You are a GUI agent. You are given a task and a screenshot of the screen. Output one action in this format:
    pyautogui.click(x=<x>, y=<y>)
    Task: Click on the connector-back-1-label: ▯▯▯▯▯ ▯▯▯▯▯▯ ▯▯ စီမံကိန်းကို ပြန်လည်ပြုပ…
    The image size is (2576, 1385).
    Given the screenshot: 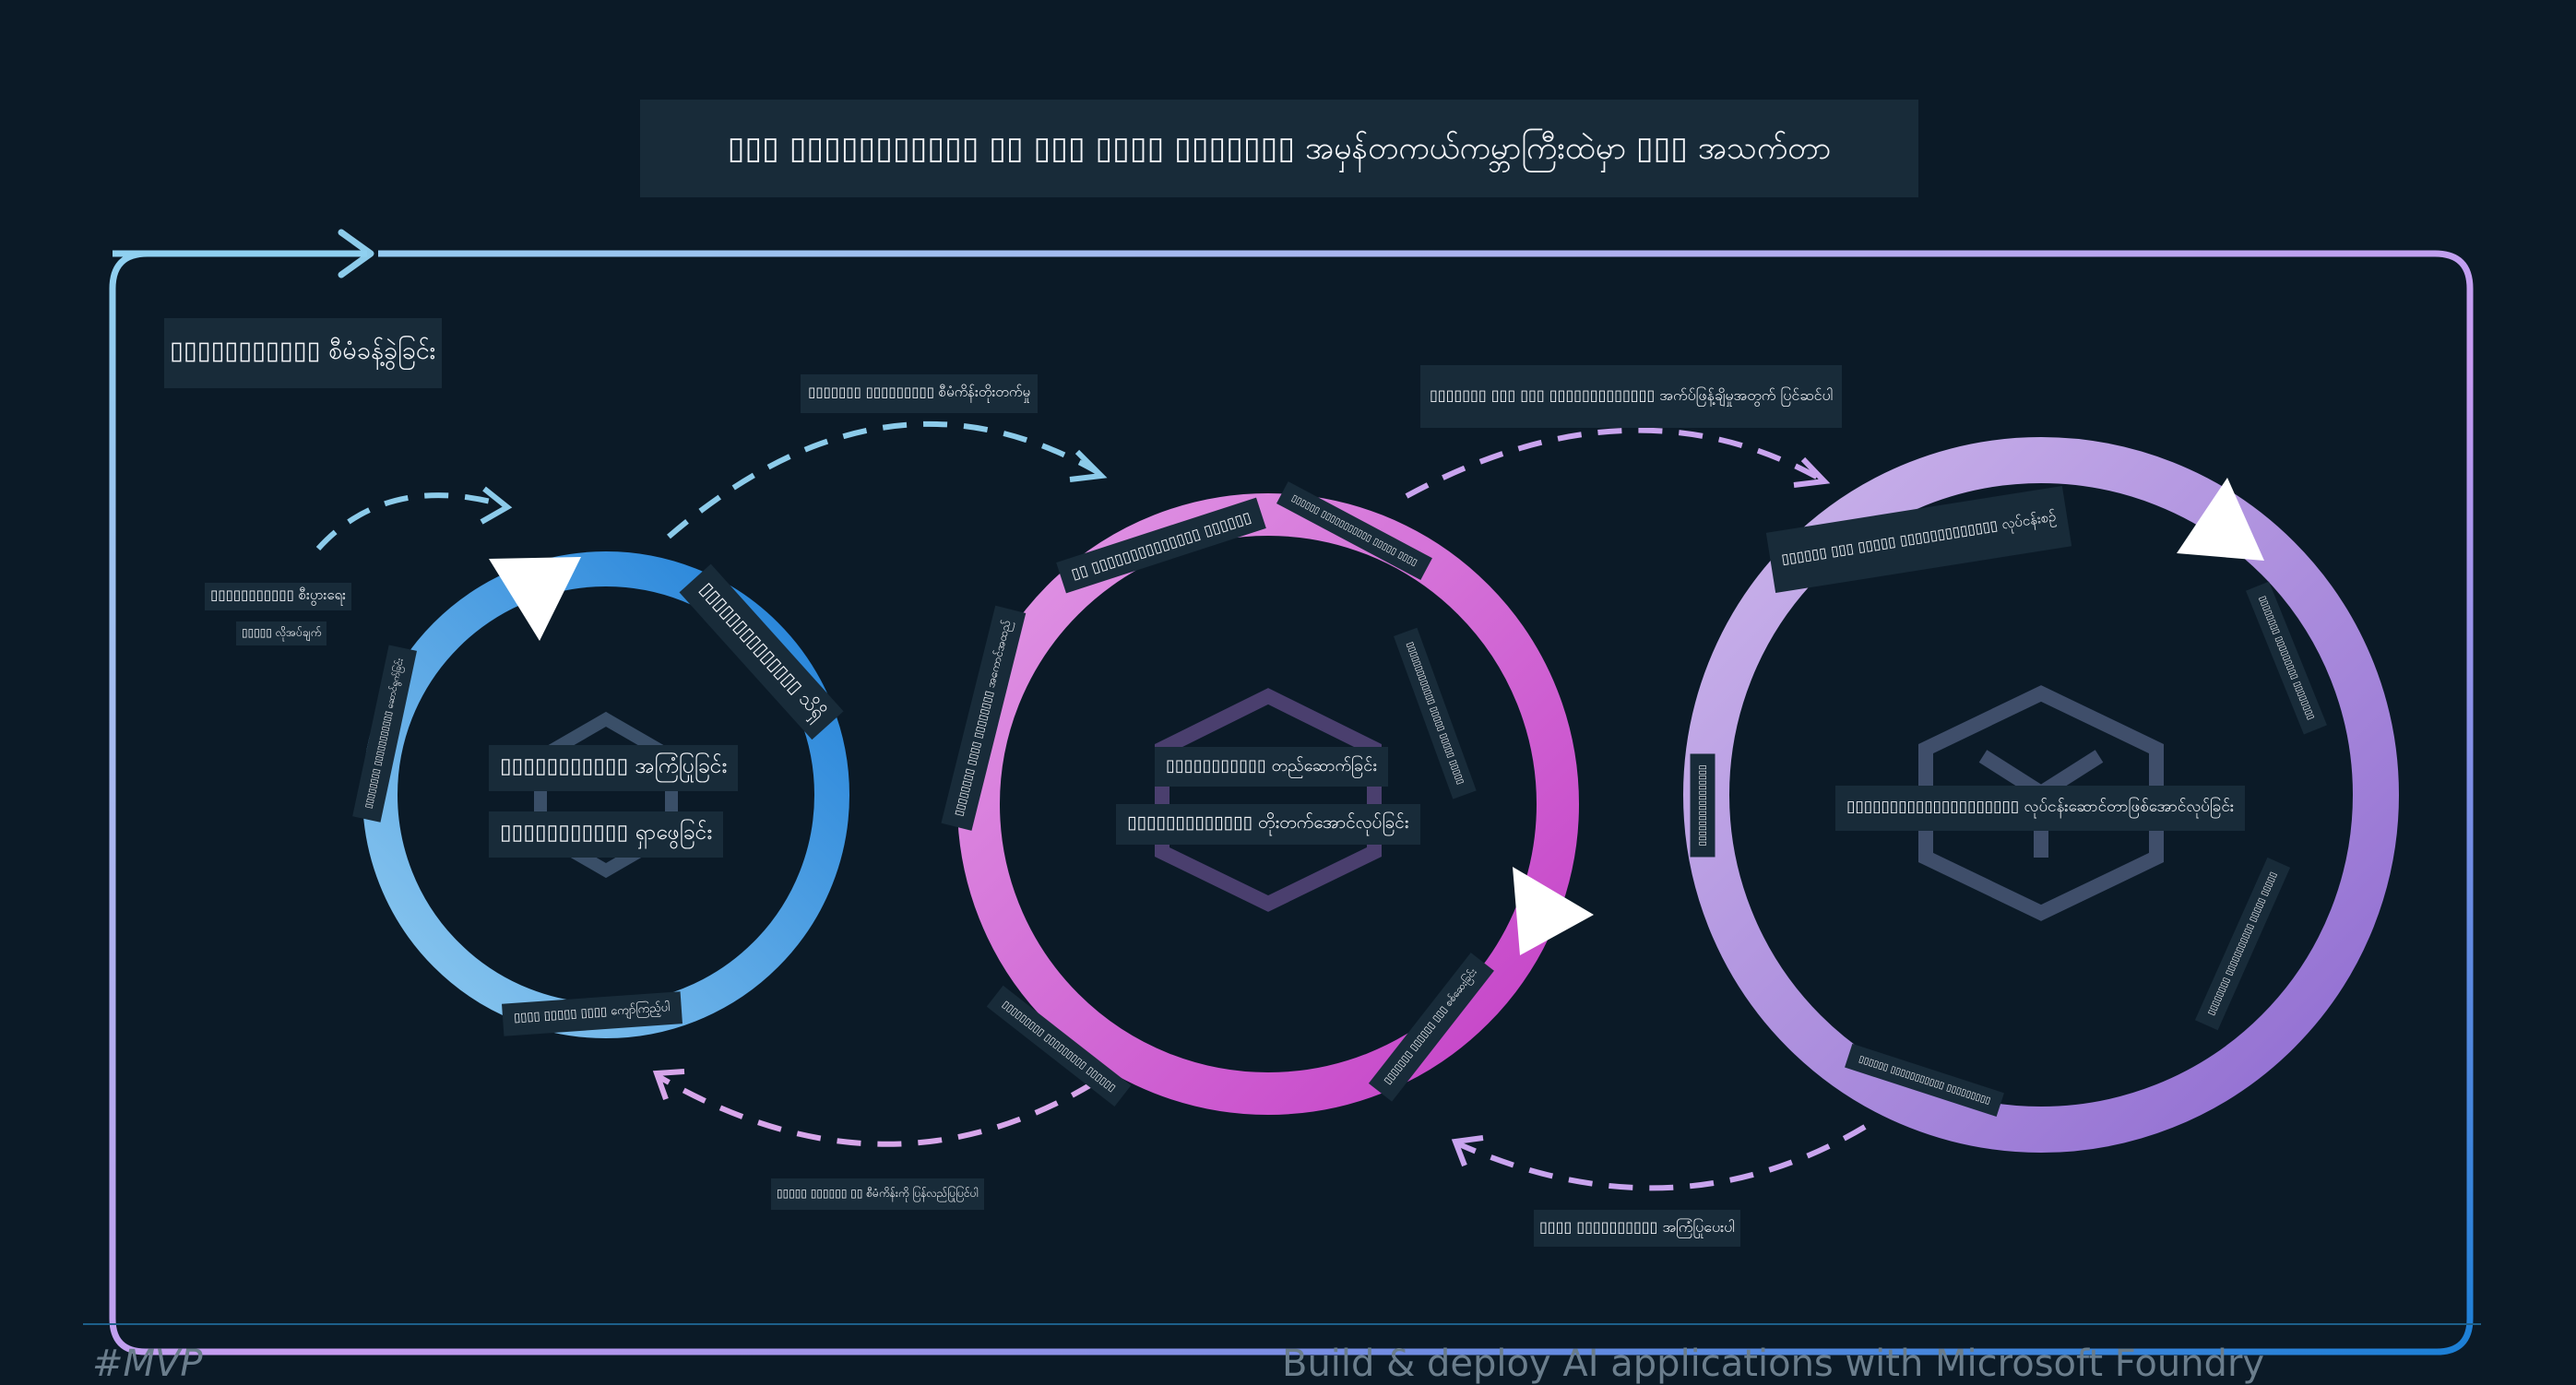 What is the action you would take?
    pyautogui.click(x=878, y=1194)
    